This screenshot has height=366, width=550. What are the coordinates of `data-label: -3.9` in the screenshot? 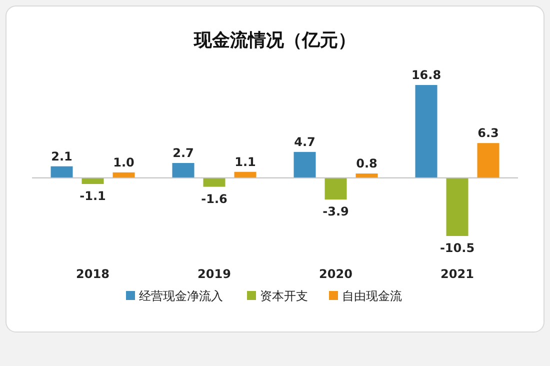 It's located at (335, 211).